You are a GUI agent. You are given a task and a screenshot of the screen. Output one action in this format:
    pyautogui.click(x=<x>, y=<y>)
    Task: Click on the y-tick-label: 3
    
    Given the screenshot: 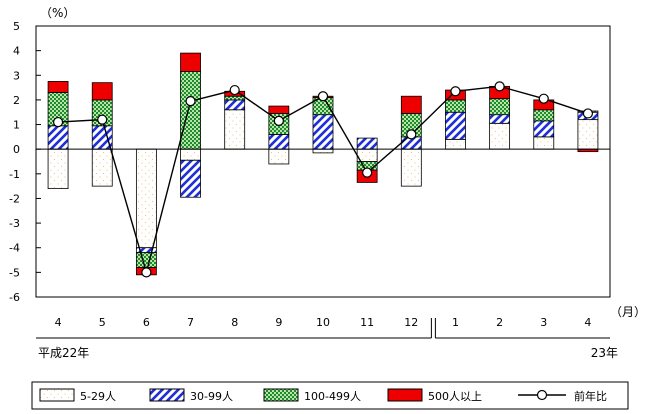 What is the action you would take?
    pyautogui.click(x=16, y=75)
    